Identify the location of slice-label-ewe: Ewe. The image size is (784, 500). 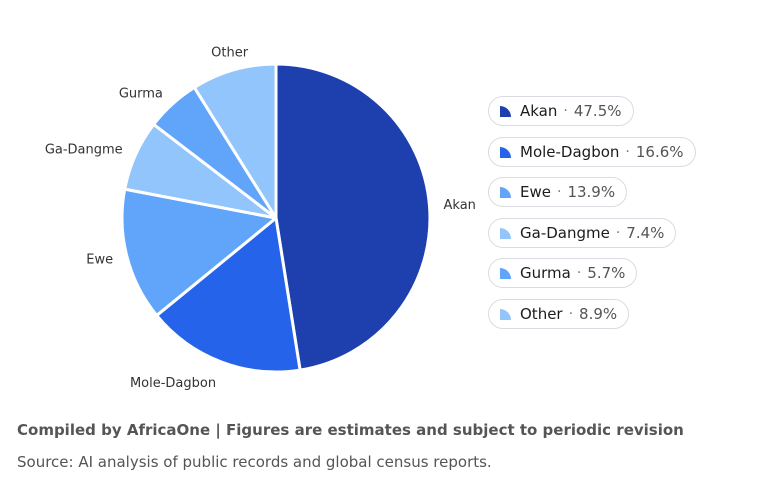
(99, 259).